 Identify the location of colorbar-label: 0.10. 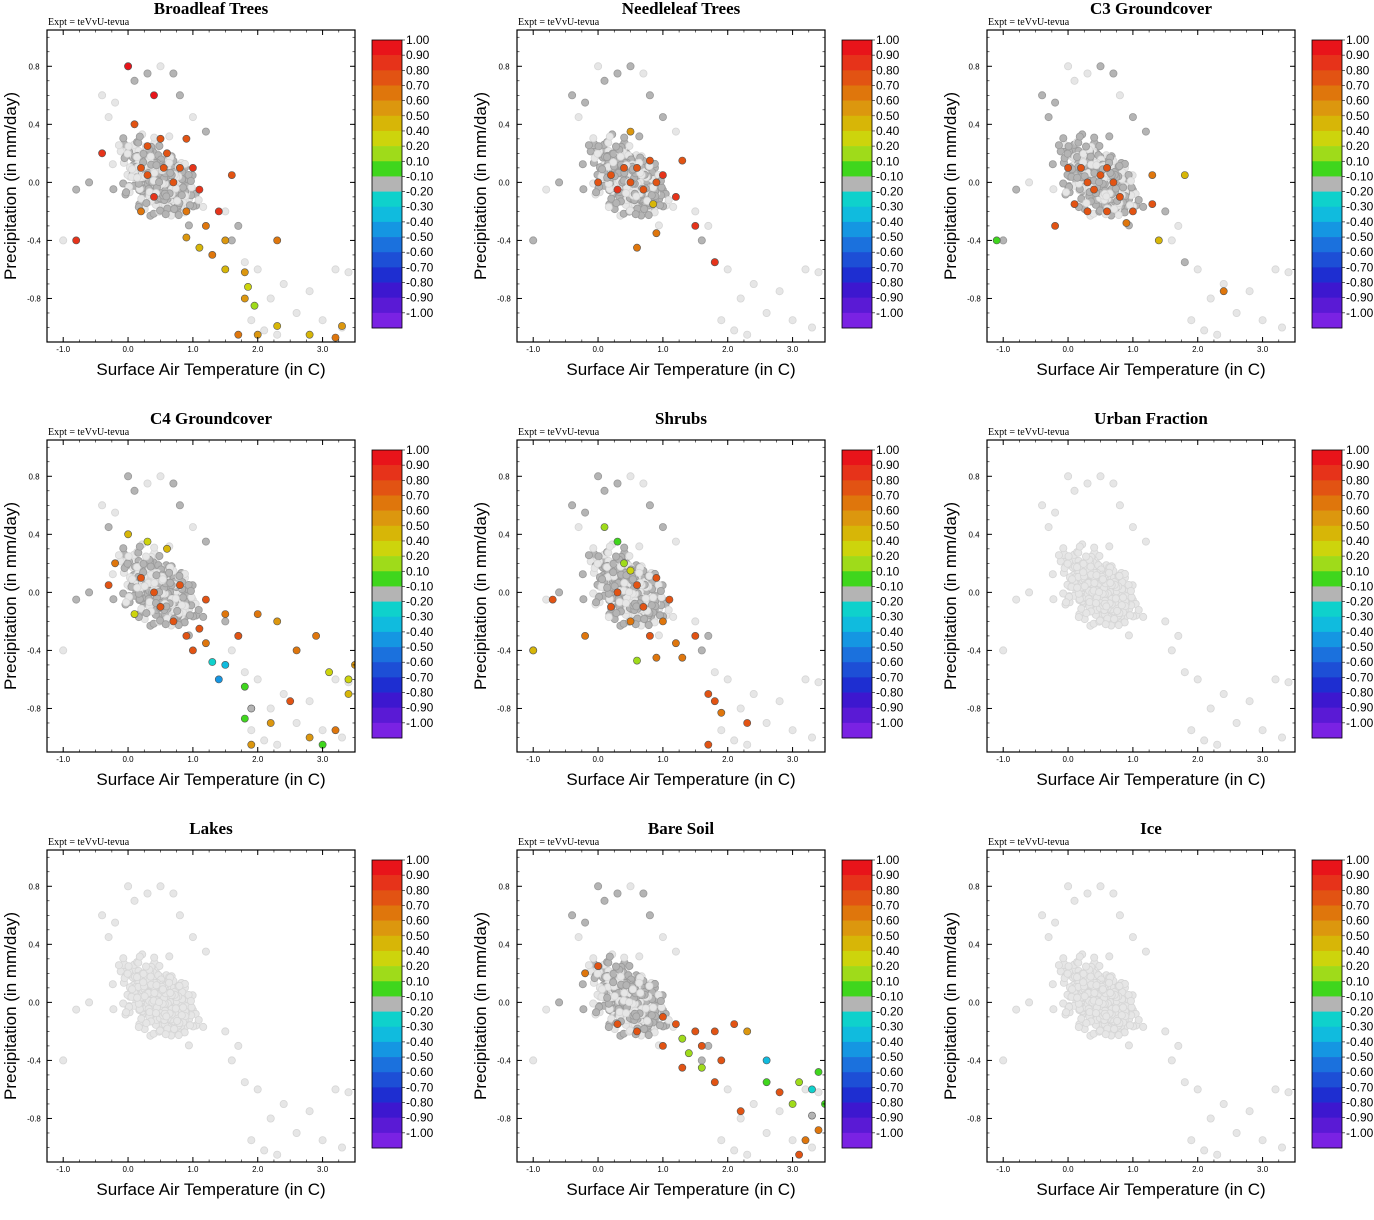
(1358, 161).